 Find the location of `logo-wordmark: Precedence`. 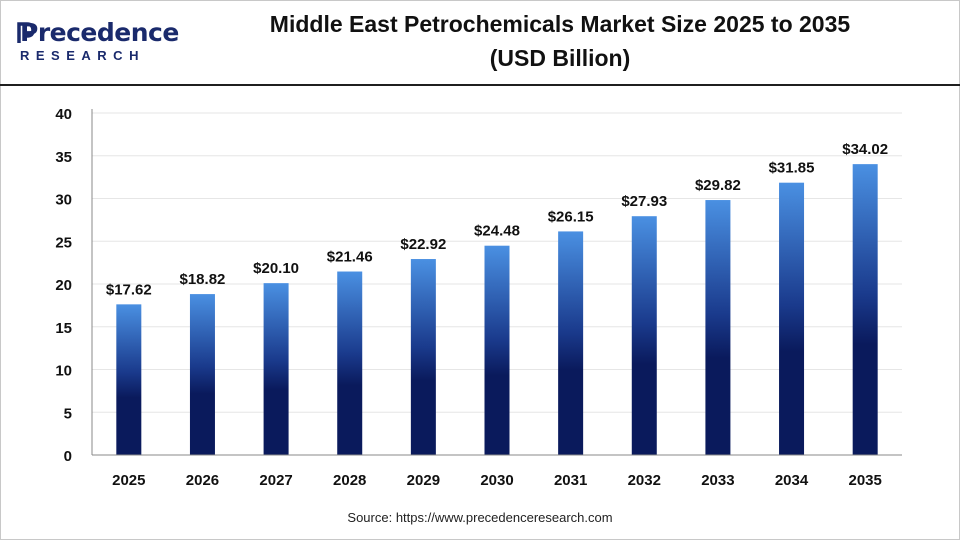

logo-wordmark: Precedence is located at coordinates (99, 32).